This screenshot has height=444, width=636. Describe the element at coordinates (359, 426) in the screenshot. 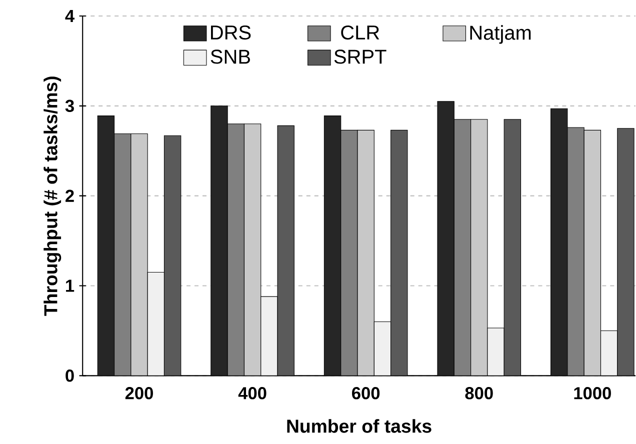

I see `x-axis-title: Number of tasks` at that location.